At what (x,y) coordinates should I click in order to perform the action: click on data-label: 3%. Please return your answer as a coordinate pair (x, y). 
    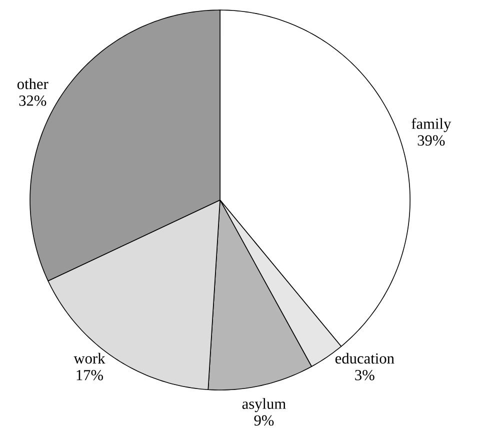
    Looking at the image, I should click on (364, 375).